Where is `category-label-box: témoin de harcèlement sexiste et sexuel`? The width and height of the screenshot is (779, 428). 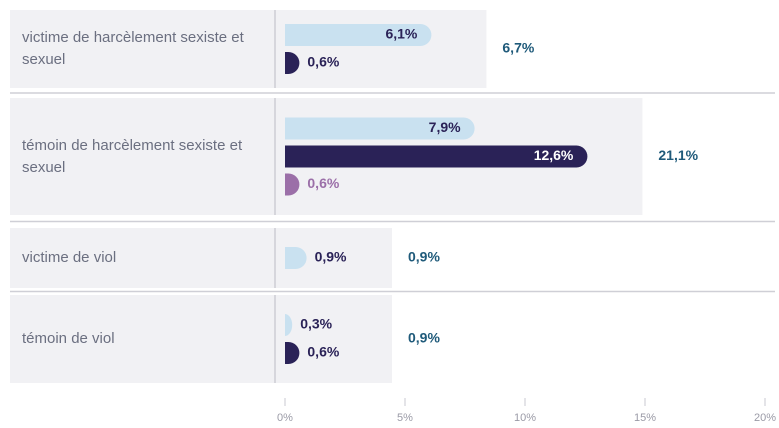 category-label-box: témoin de harcèlement sexiste et sexuel is located at coordinates (132, 156).